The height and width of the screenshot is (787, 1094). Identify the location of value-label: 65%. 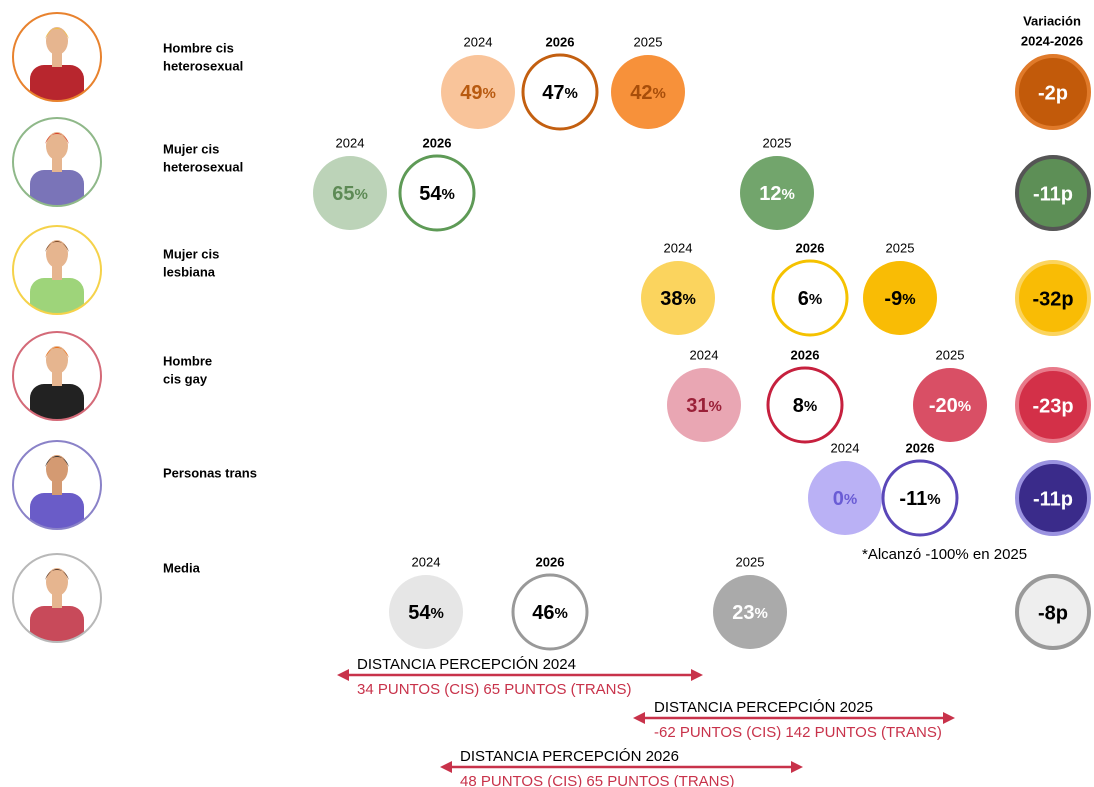
(350, 194).